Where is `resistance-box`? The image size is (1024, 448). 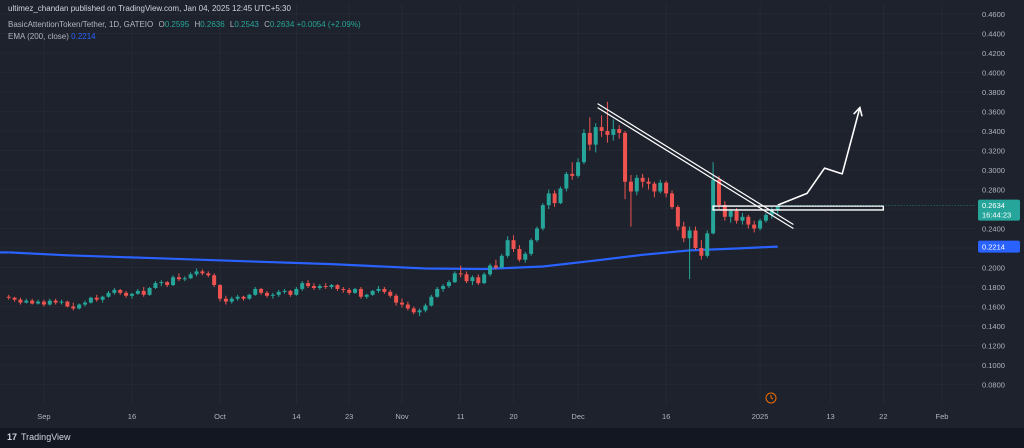 resistance-box is located at coordinates (798, 208).